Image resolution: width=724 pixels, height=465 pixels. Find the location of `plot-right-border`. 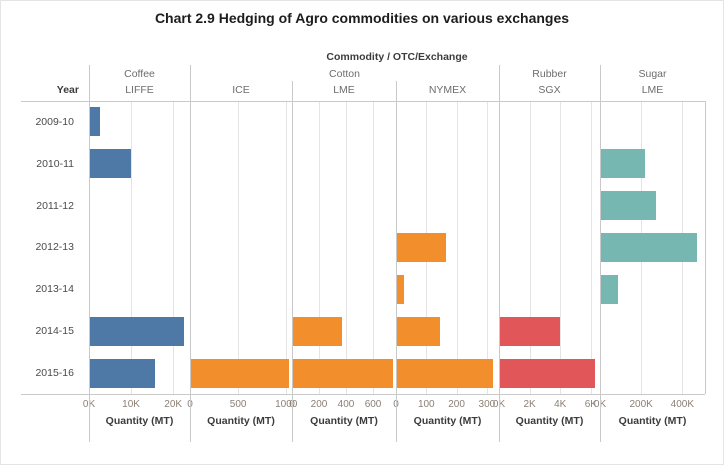

plot-right-border is located at coordinates (705, 247).